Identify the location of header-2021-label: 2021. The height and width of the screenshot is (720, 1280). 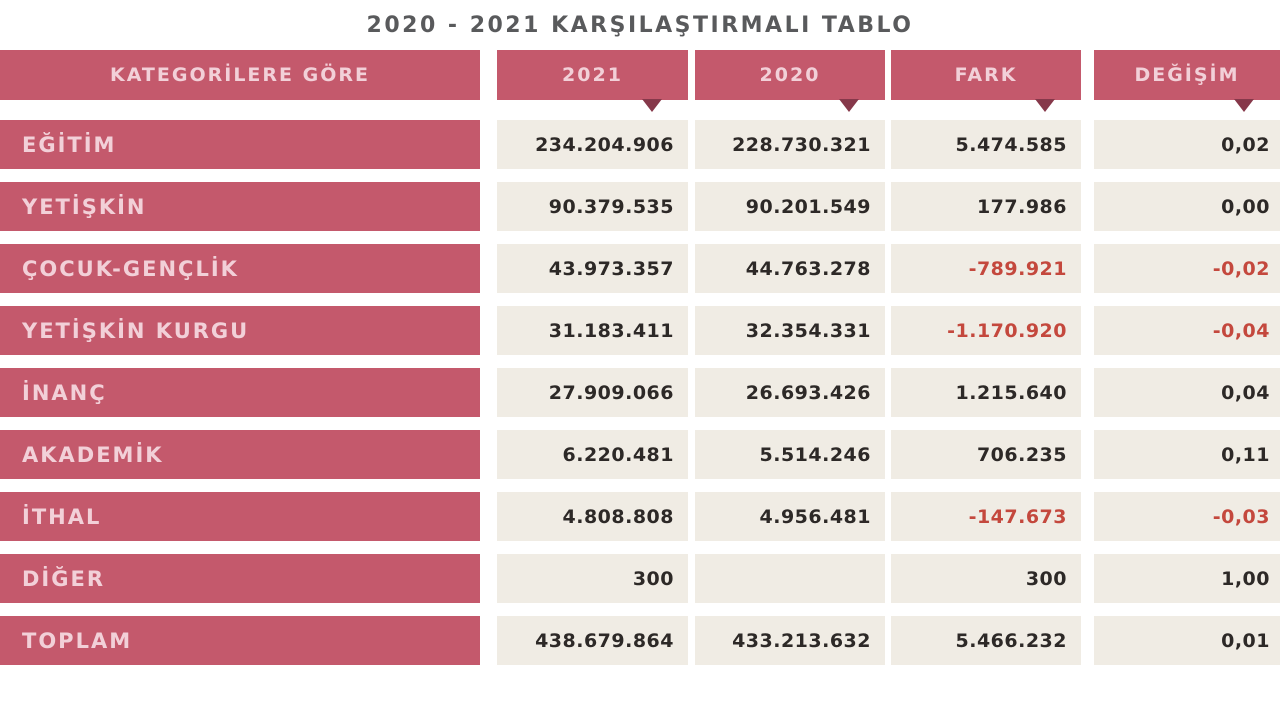
(592, 75).